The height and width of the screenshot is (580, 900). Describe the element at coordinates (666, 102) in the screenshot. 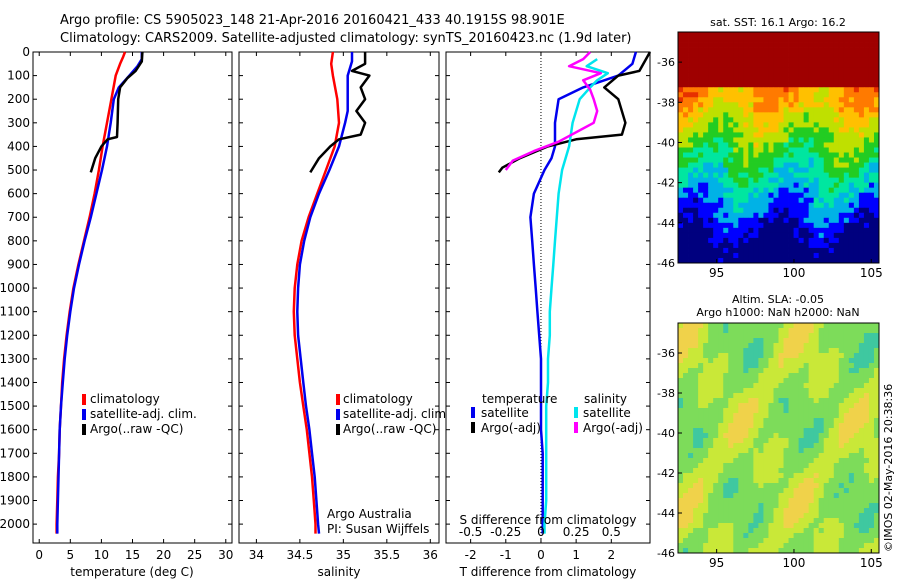

I see `map-y-tick-label: -38` at that location.